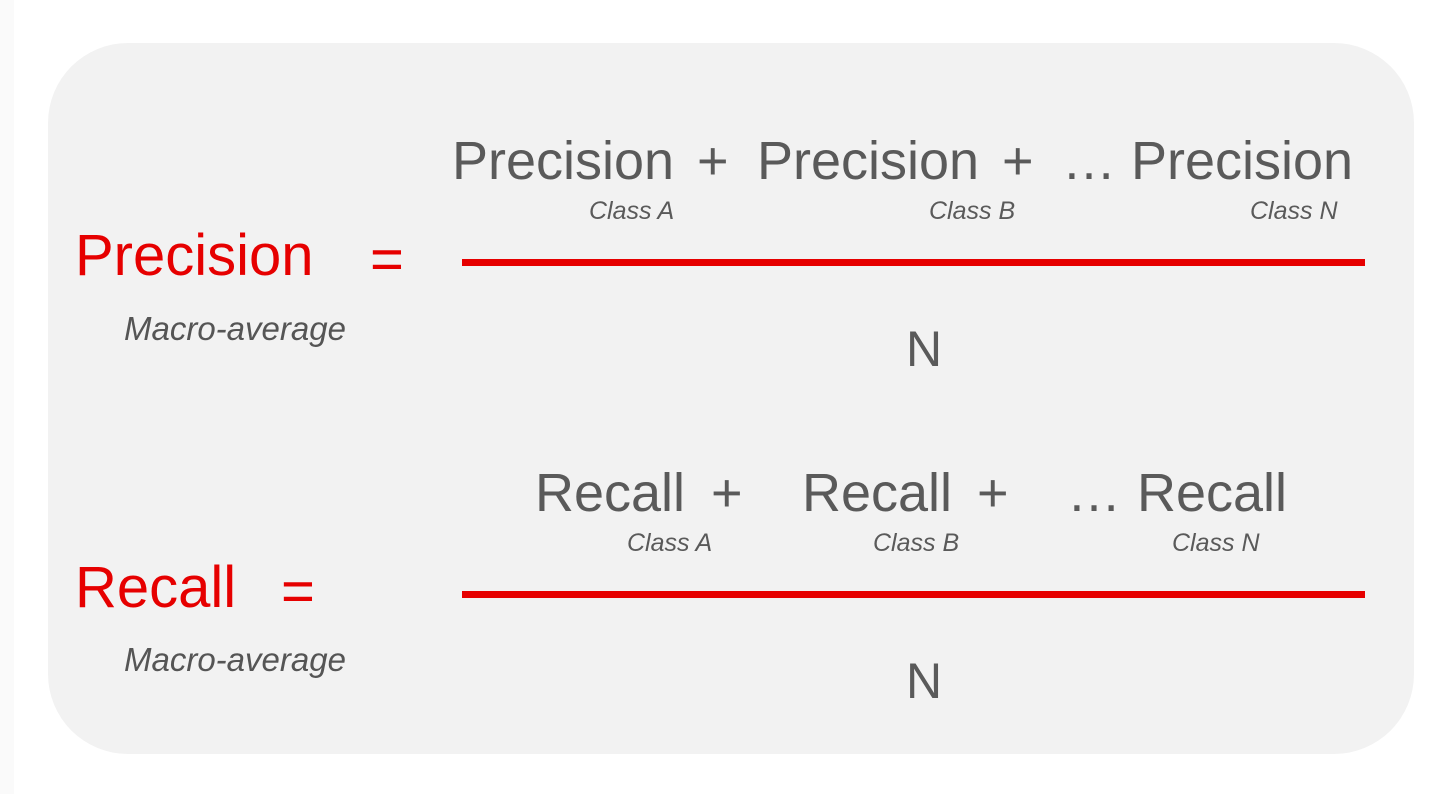 The height and width of the screenshot is (794, 1445). Describe the element at coordinates (156, 587) in the screenshot. I see `recall-lhs-label: Recall` at that location.